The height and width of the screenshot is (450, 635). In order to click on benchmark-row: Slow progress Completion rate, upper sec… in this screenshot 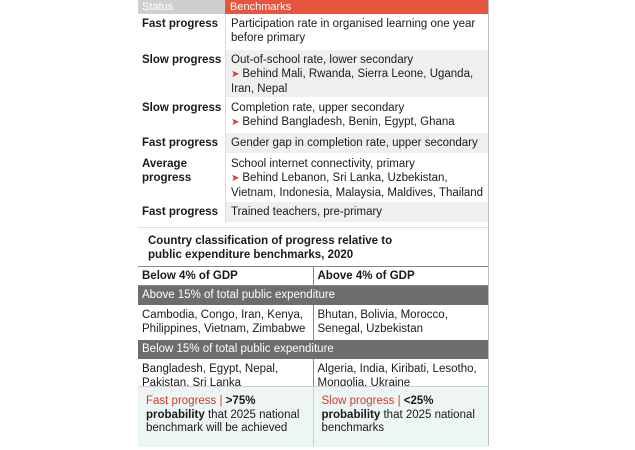, I will do `click(313, 115)`.